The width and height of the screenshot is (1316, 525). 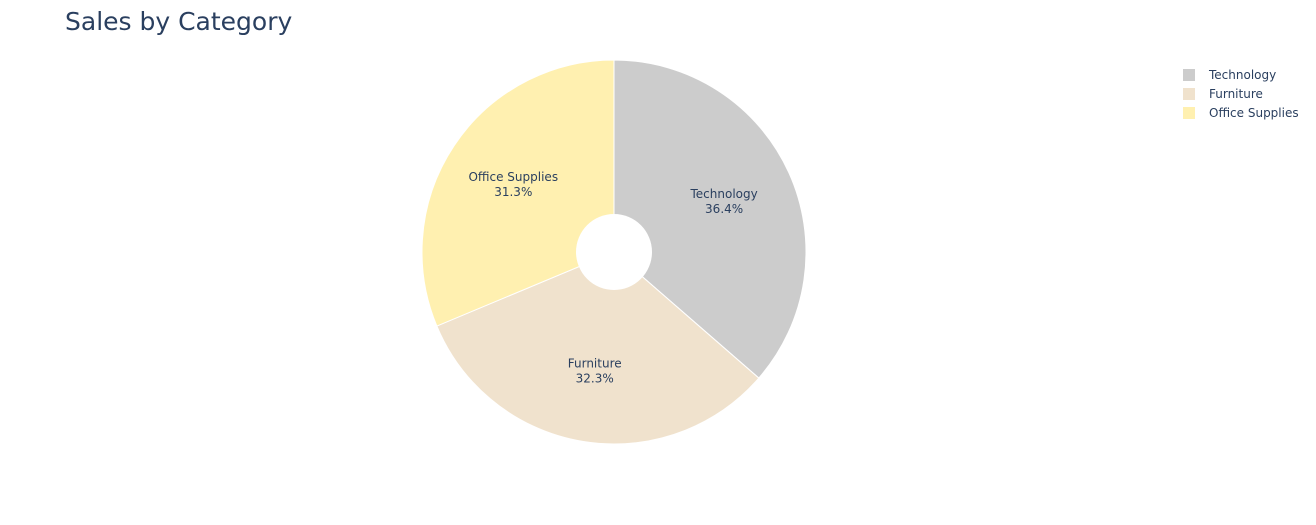 I want to click on slice-label-furniture: Furniture 32.3%, so click(x=595, y=370).